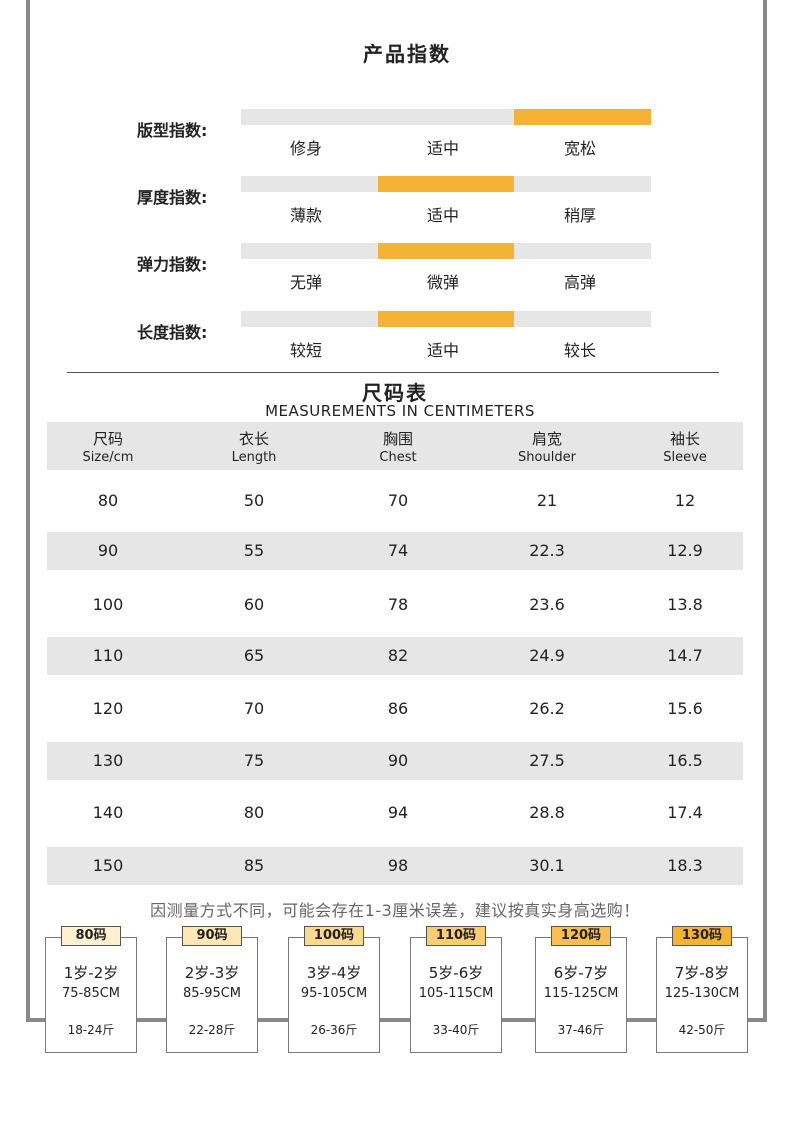  Describe the element at coordinates (685, 604) in the screenshot. I see `cell-sleeve: 13.8` at that location.